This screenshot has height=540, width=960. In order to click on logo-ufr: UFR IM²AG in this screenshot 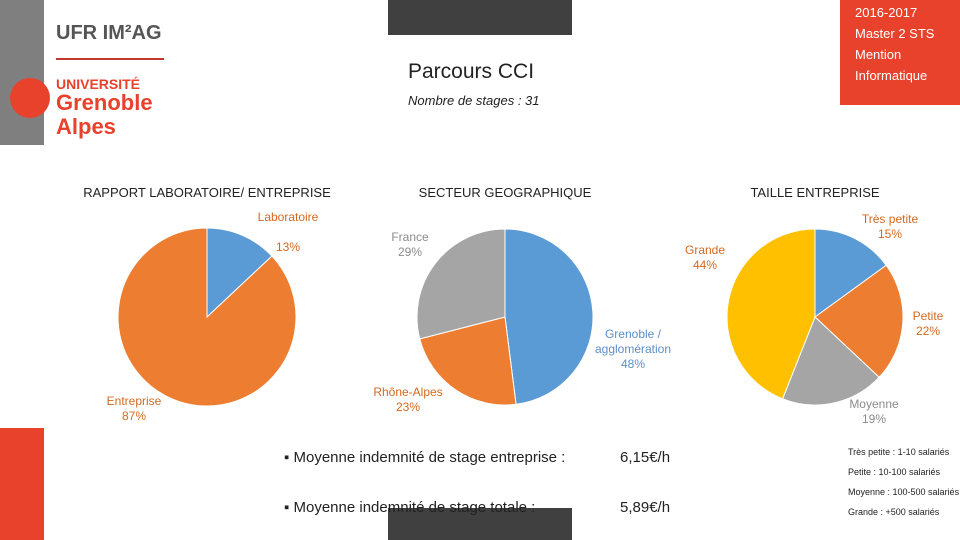, I will do `click(109, 33)`.